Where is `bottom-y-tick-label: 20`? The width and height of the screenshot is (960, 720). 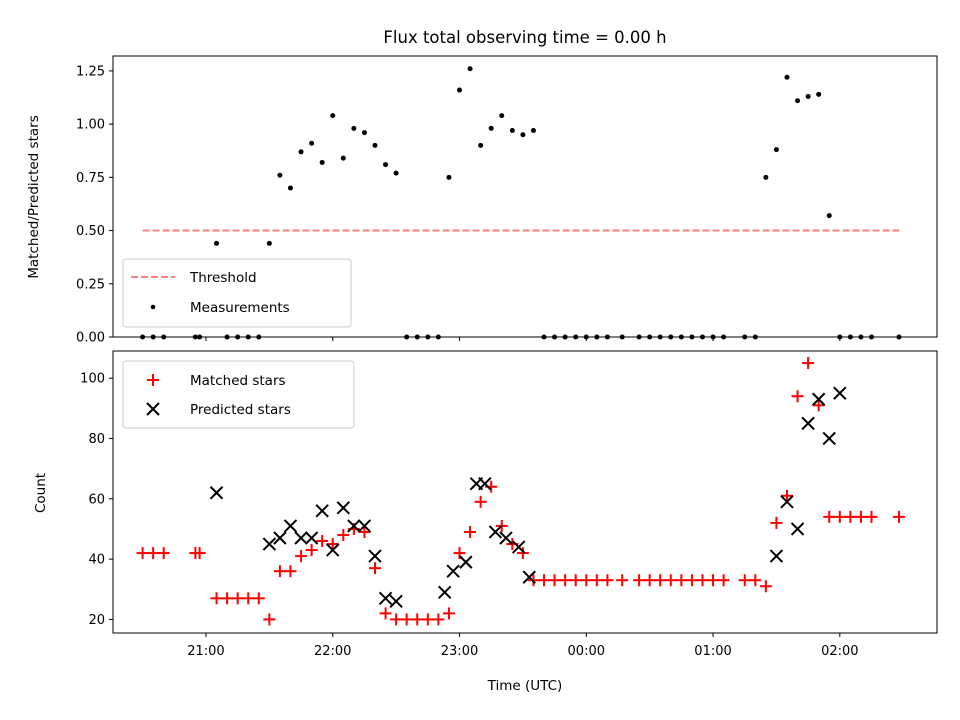 bottom-y-tick-label: 20 is located at coordinates (96, 620).